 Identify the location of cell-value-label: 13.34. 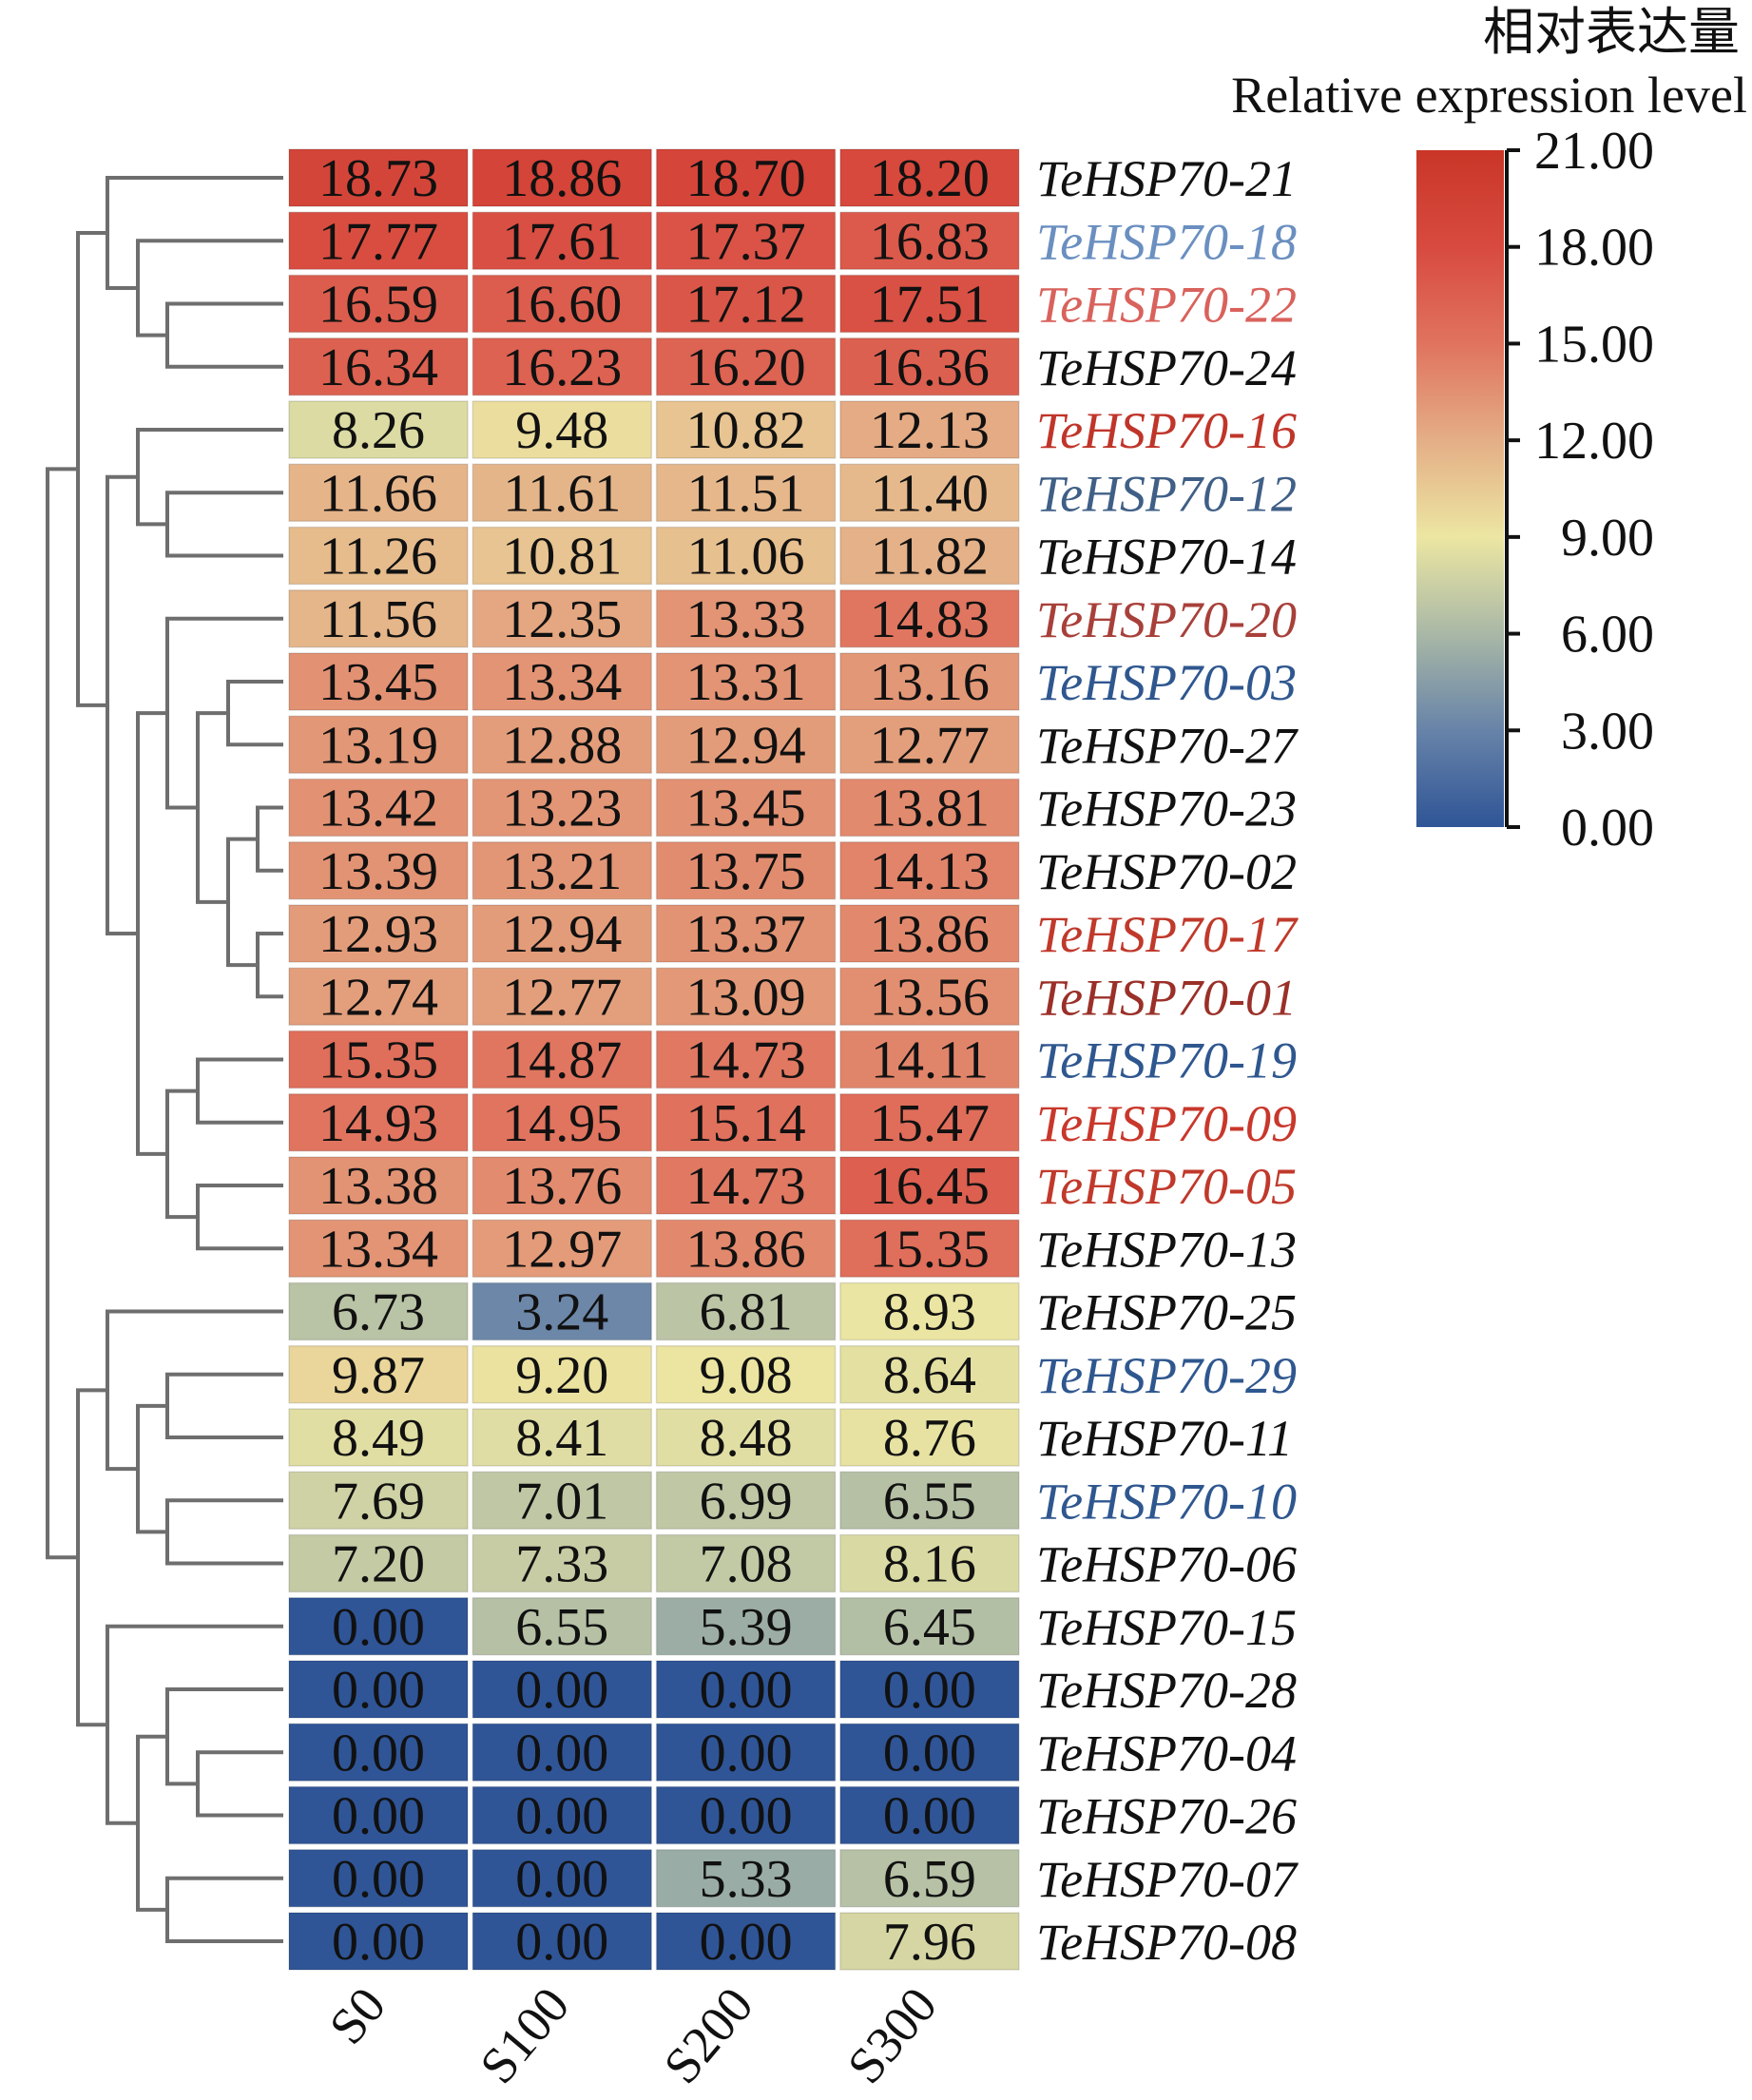
(378, 1249).